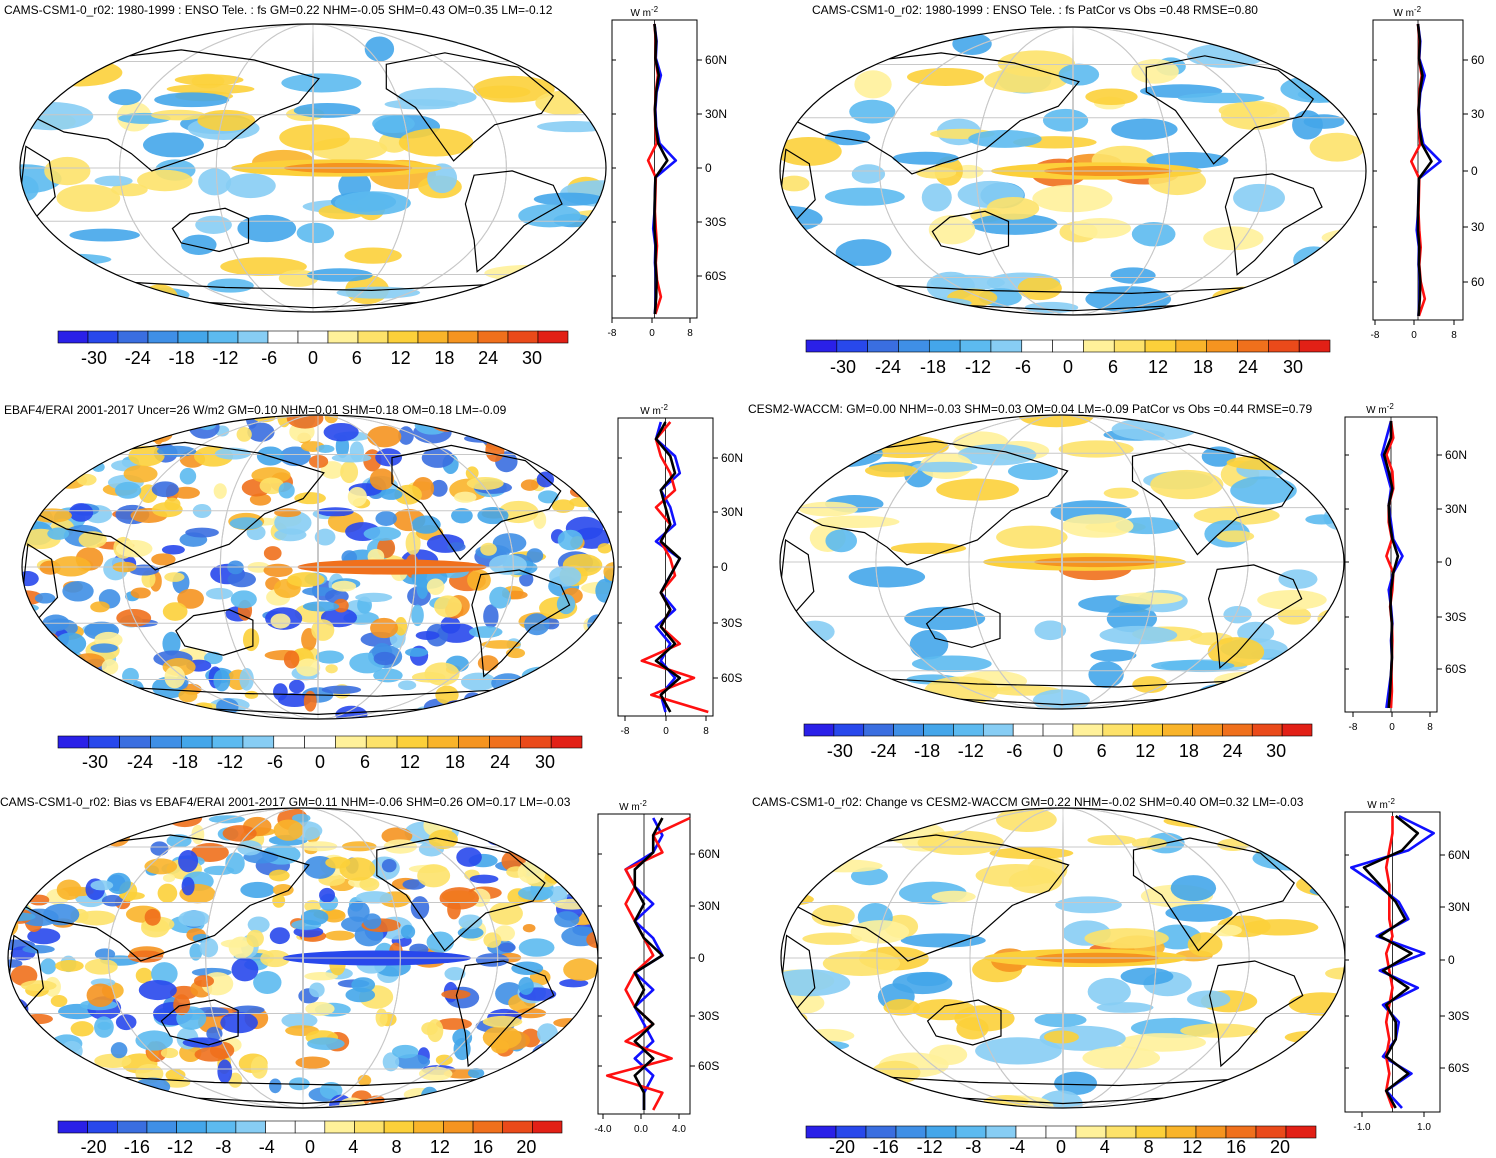 The height and width of the screenshot is (1158, 1496). What do you see at coordinates (1424, 1127) in the screenshot?
I see `x-tick-label: 1.0` at bounding box center [1424, 1127].